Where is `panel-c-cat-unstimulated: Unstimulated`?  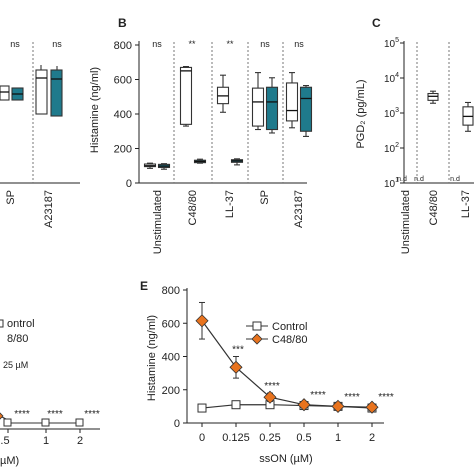
panel-c-cat-unstimulated: Unstimulated is located at coordinates (406, 222).